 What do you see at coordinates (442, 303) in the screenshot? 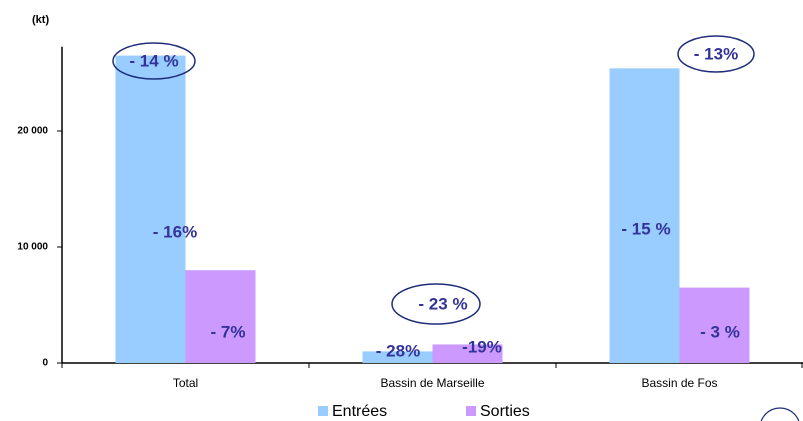
I see `annotation: - 23 %` at bounding box center [442, 303].